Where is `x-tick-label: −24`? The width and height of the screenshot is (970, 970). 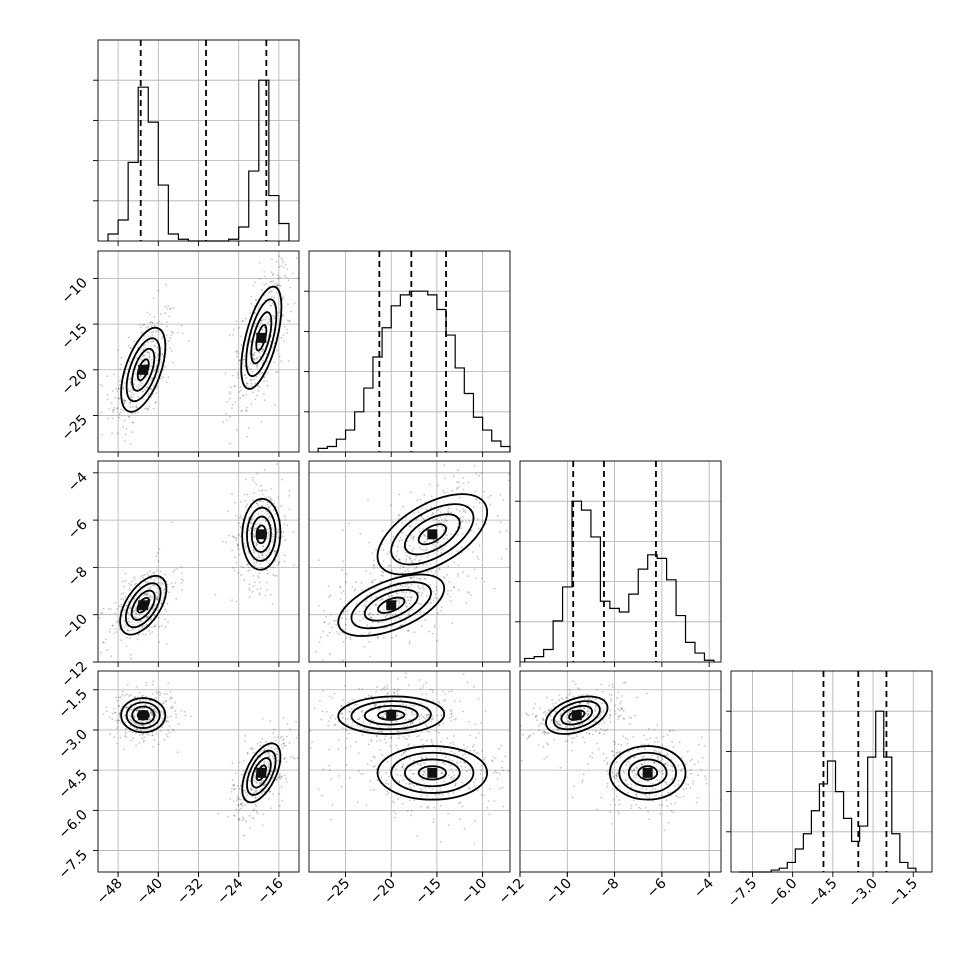 x-tick-label: −24 is located at coordinates (230, 891).